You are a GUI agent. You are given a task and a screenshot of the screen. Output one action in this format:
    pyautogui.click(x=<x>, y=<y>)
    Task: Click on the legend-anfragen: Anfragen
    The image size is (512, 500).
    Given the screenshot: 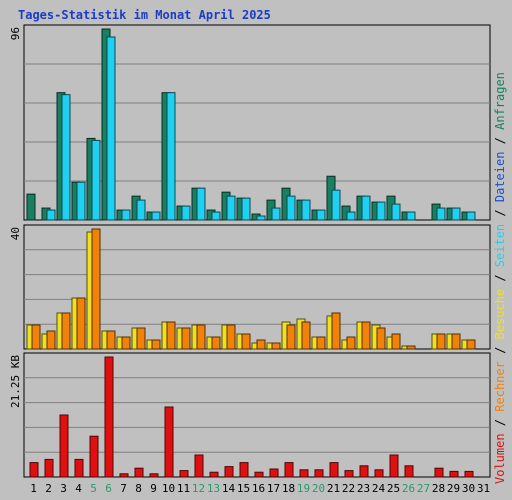 What is the action you would take?
    pyautogui.click(x=500, y=101)
    